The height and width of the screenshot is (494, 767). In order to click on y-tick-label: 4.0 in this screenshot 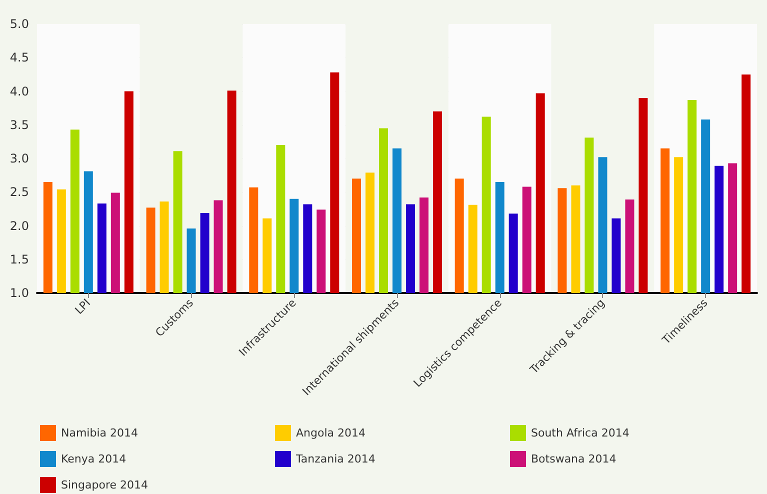, I will do `click(19, 91)`.